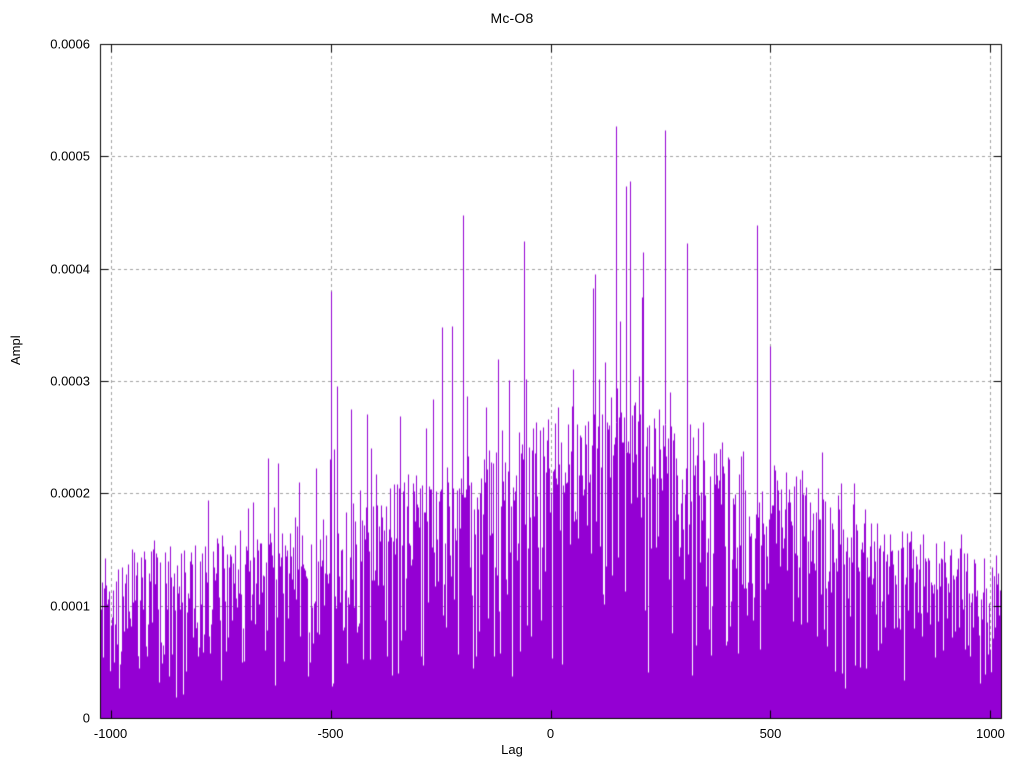 This screenshot has height=773, width=1024. I want to click on y-tick-label: 0.0003, so click(70, 381).